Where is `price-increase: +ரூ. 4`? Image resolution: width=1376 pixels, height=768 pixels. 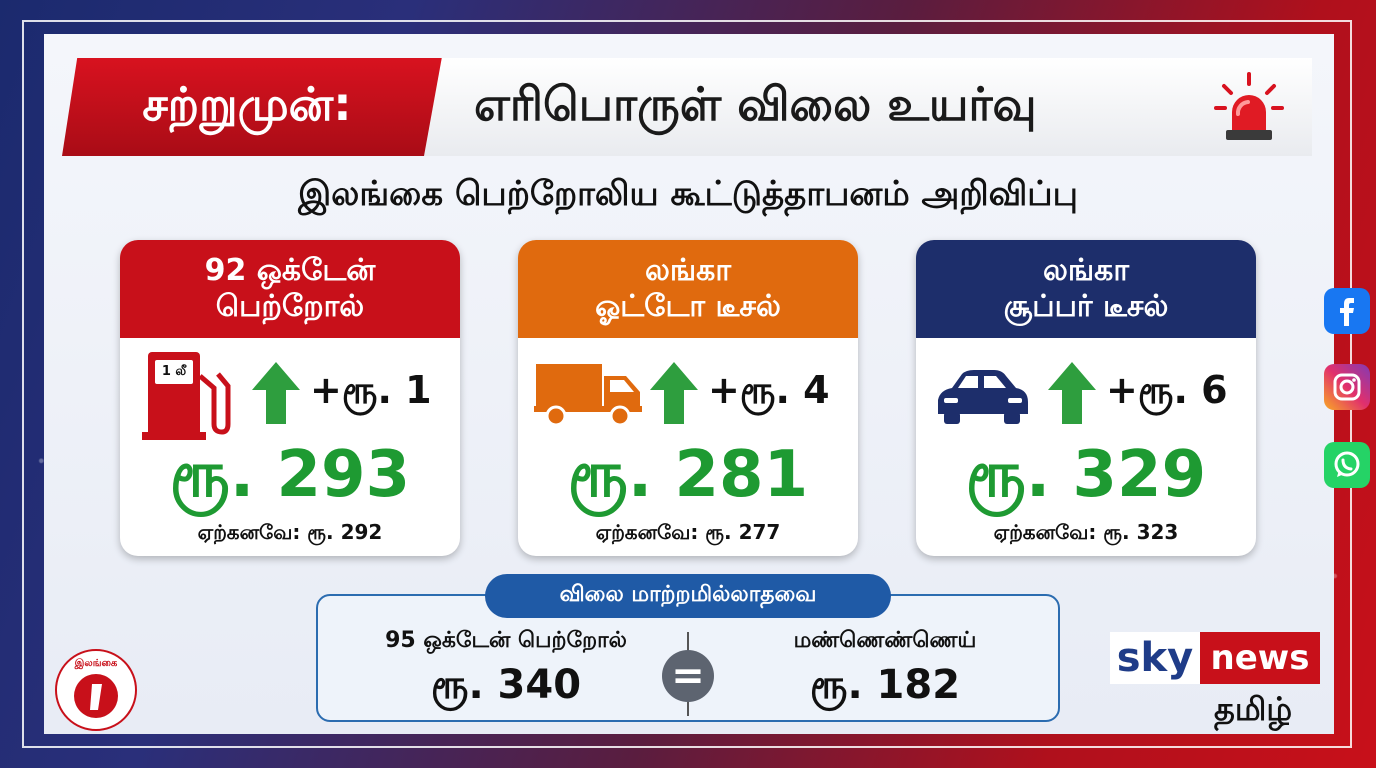 price-increase: +ரூ. 4 is located at coordinates (769, 390).